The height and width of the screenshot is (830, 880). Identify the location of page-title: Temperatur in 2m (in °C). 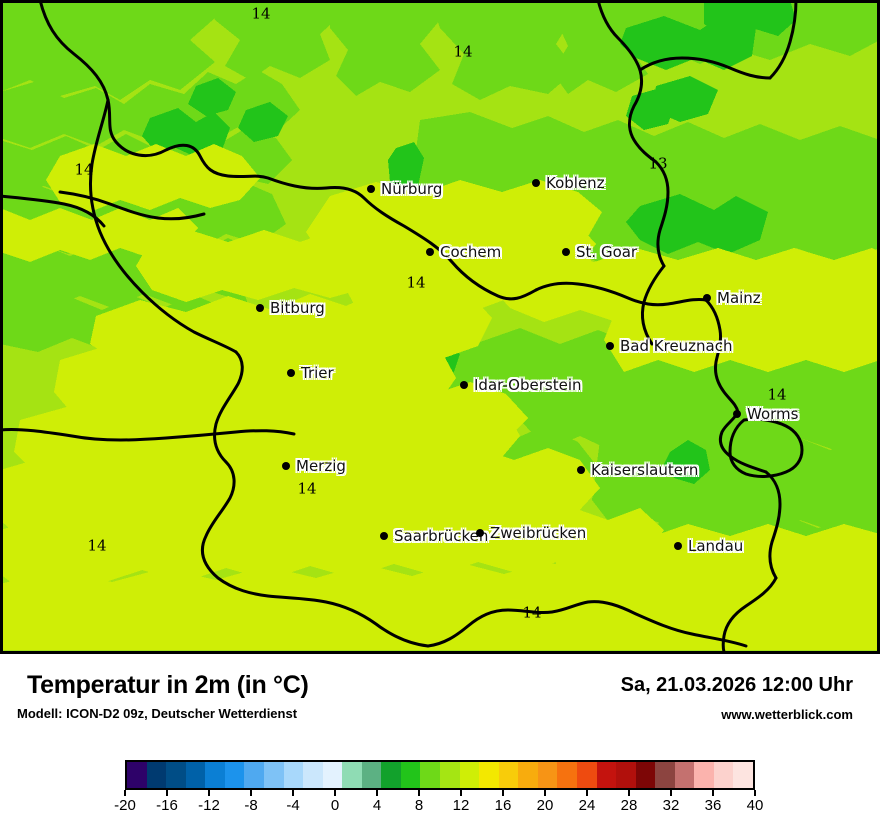
(168, 685).